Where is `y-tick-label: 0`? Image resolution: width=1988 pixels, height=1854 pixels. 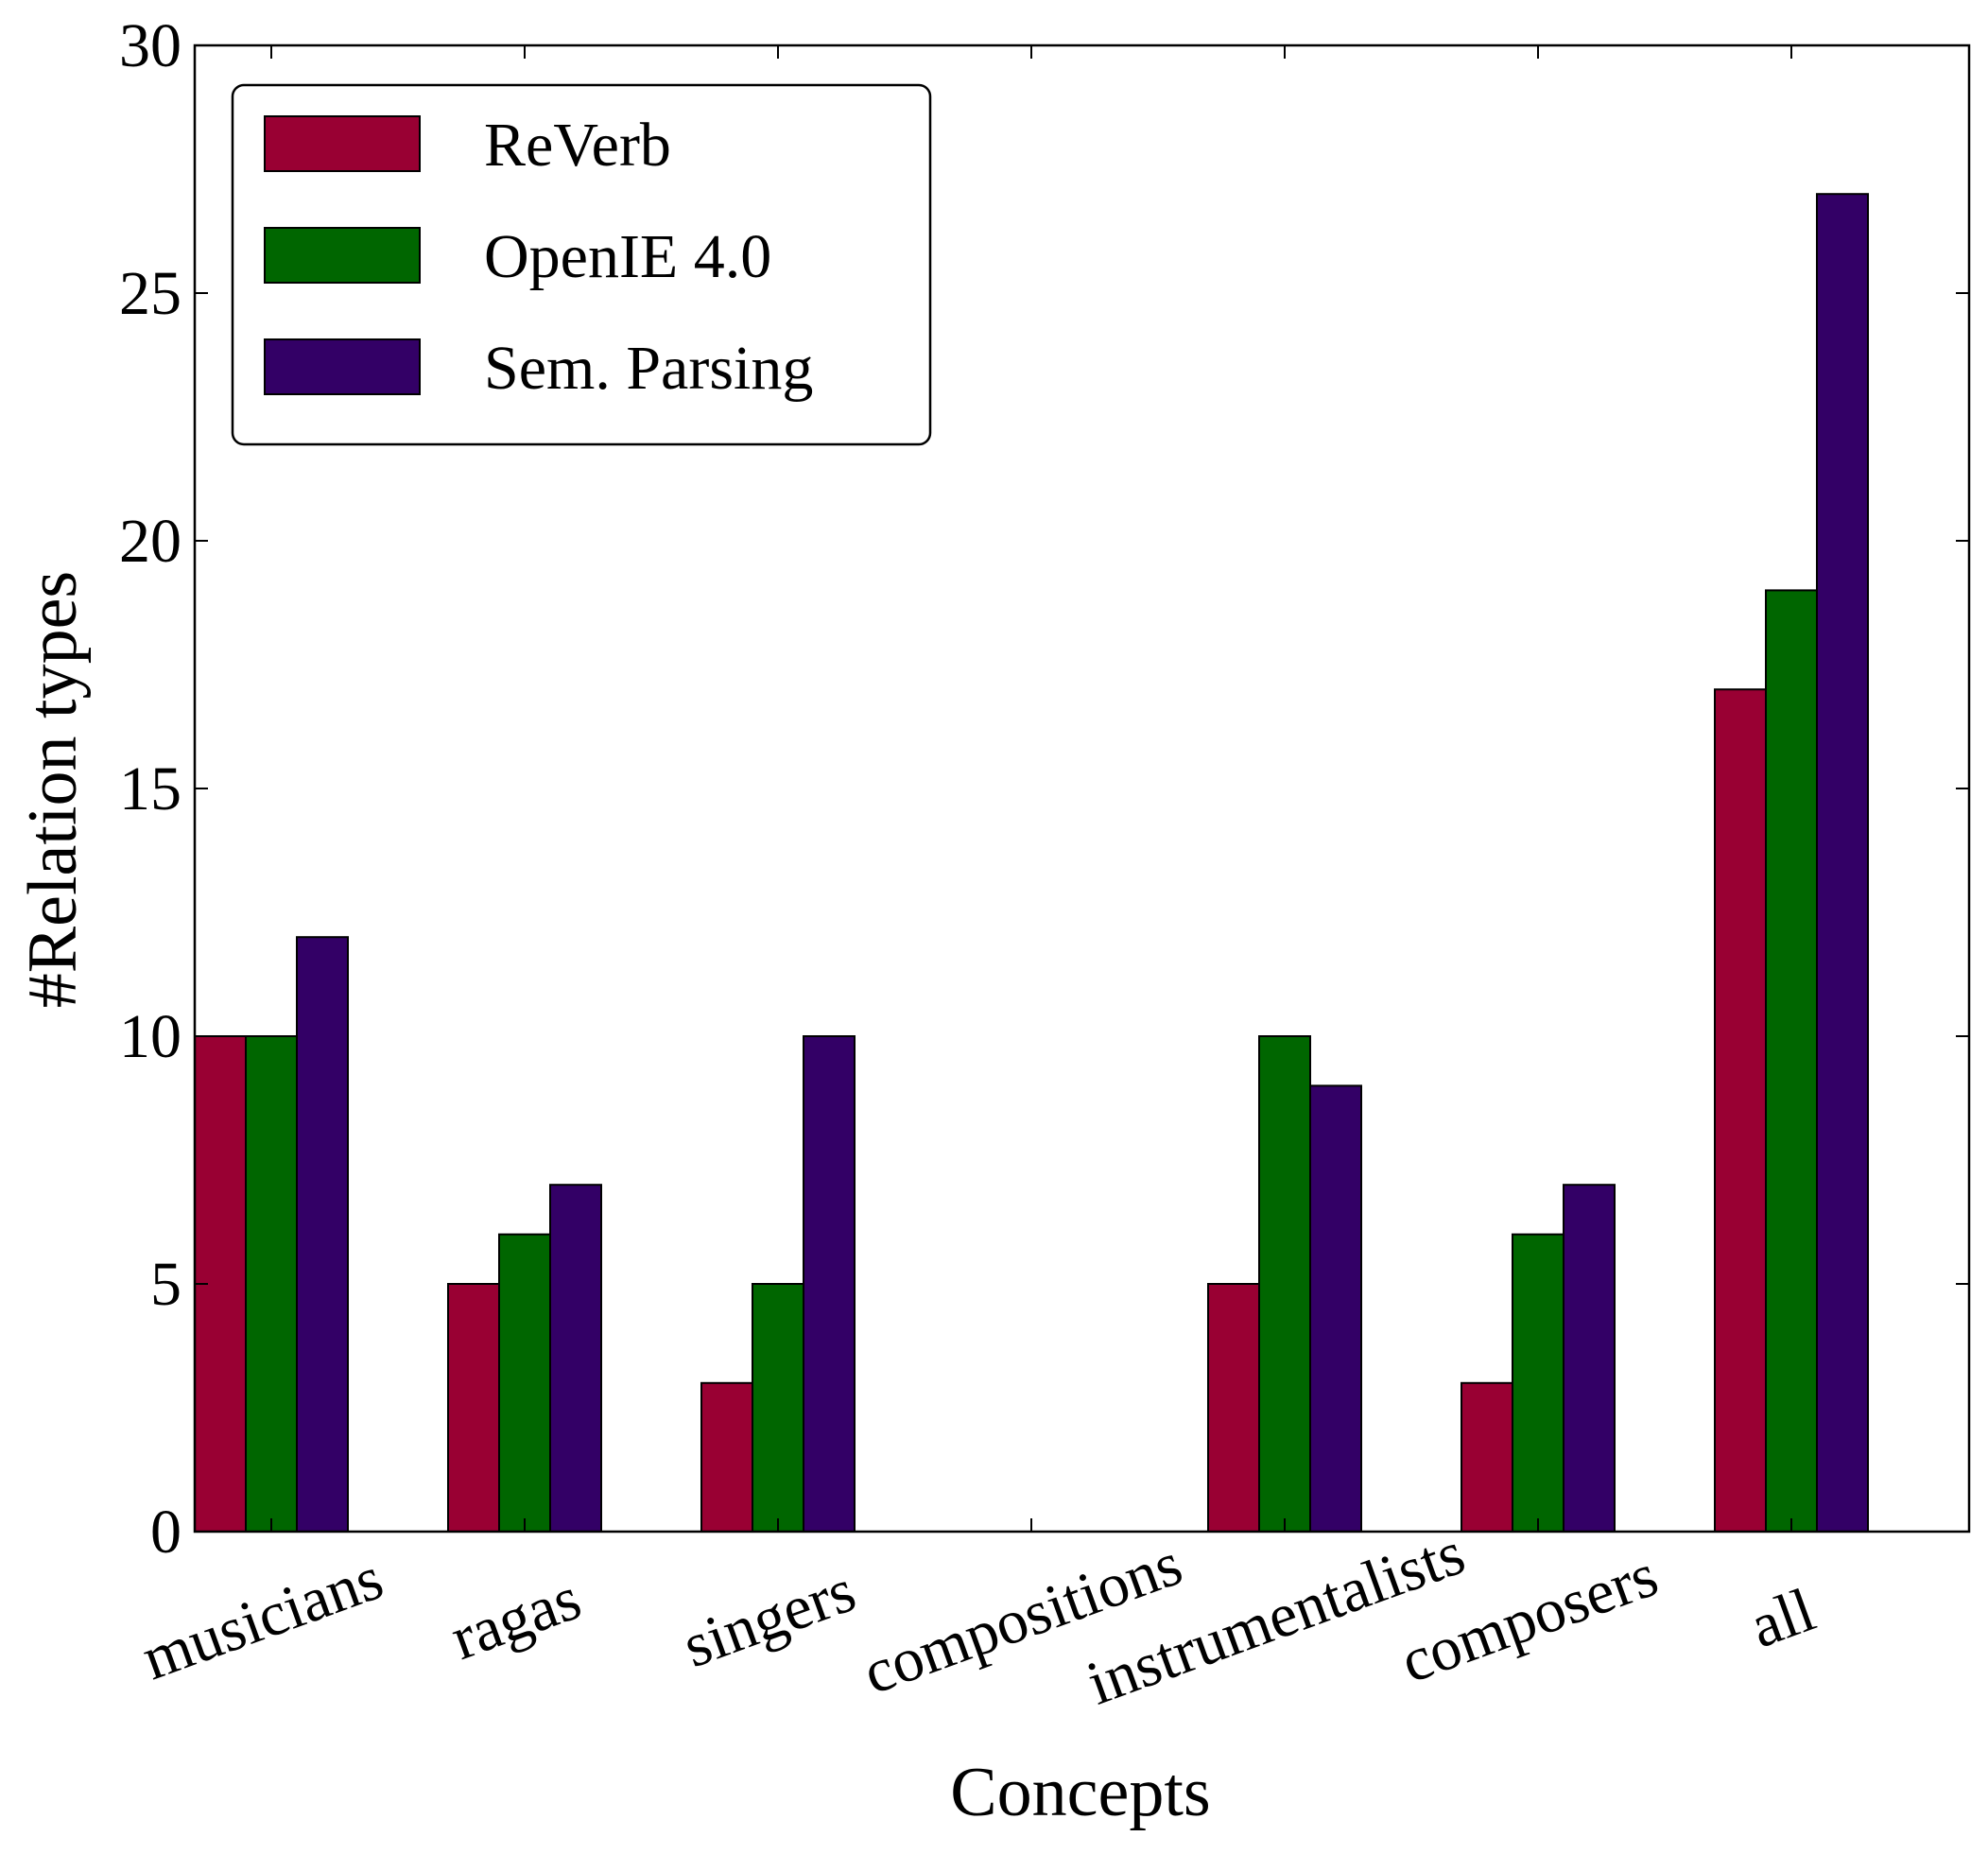 y-tick-label: 0 is located at coordinates (166, 1532).